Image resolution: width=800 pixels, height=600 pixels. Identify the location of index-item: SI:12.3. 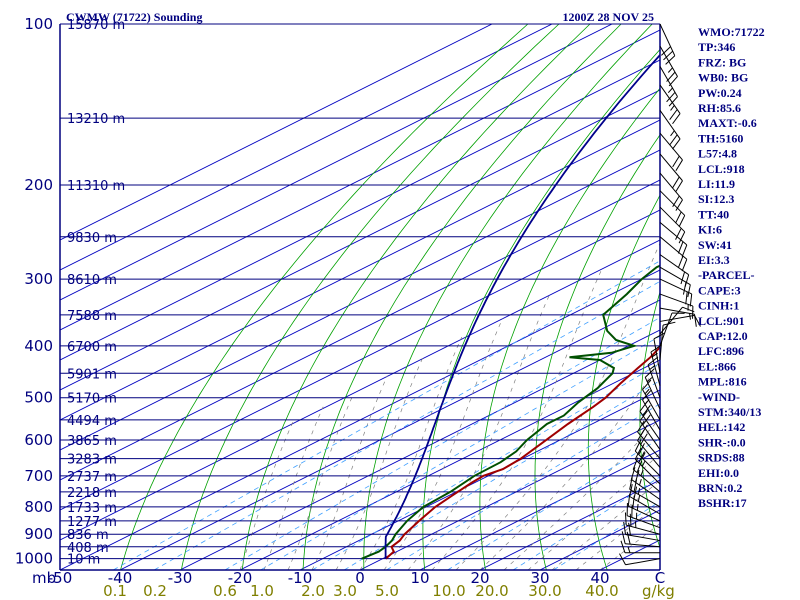
(716, 199).